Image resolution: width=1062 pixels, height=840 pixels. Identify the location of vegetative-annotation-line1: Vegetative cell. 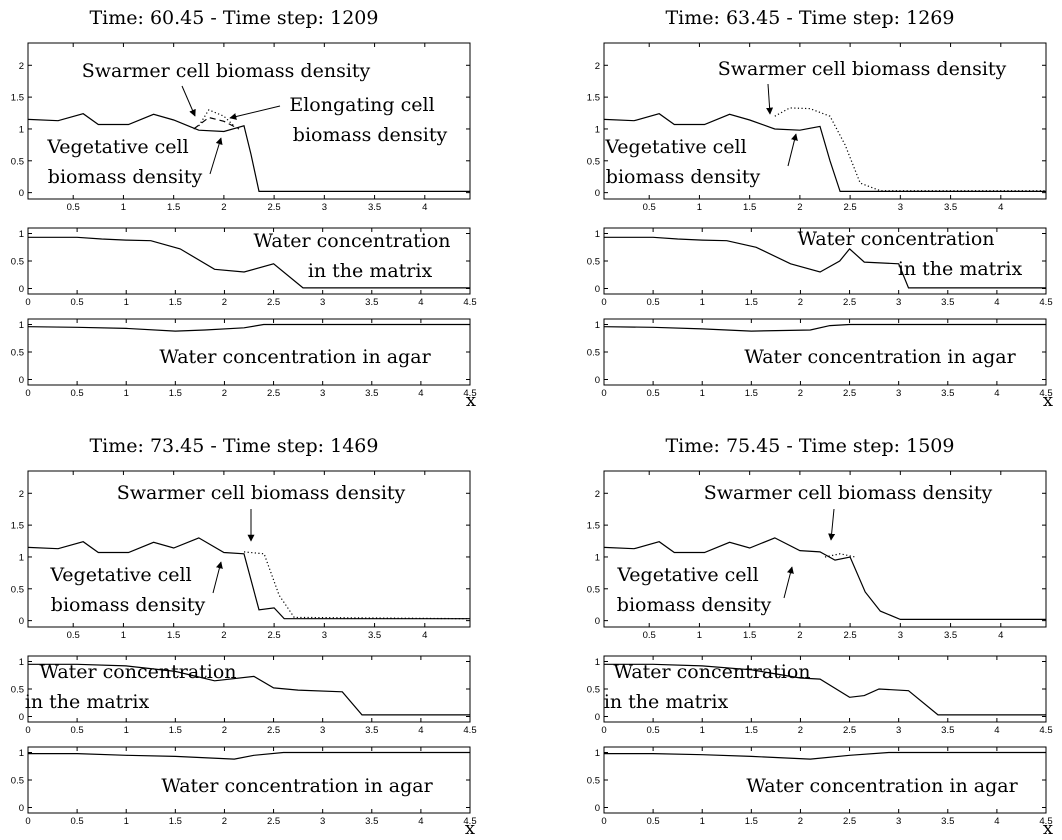
(675, 147).